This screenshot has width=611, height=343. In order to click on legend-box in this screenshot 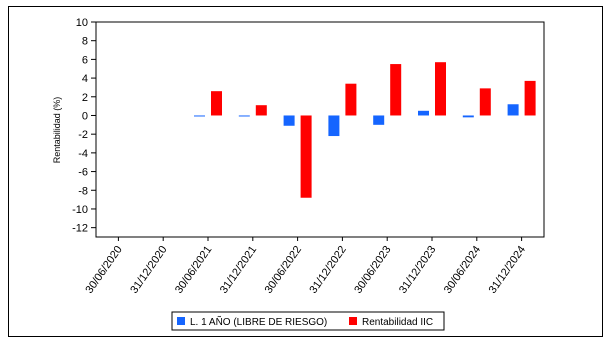, I will do `click(308, 321)`.